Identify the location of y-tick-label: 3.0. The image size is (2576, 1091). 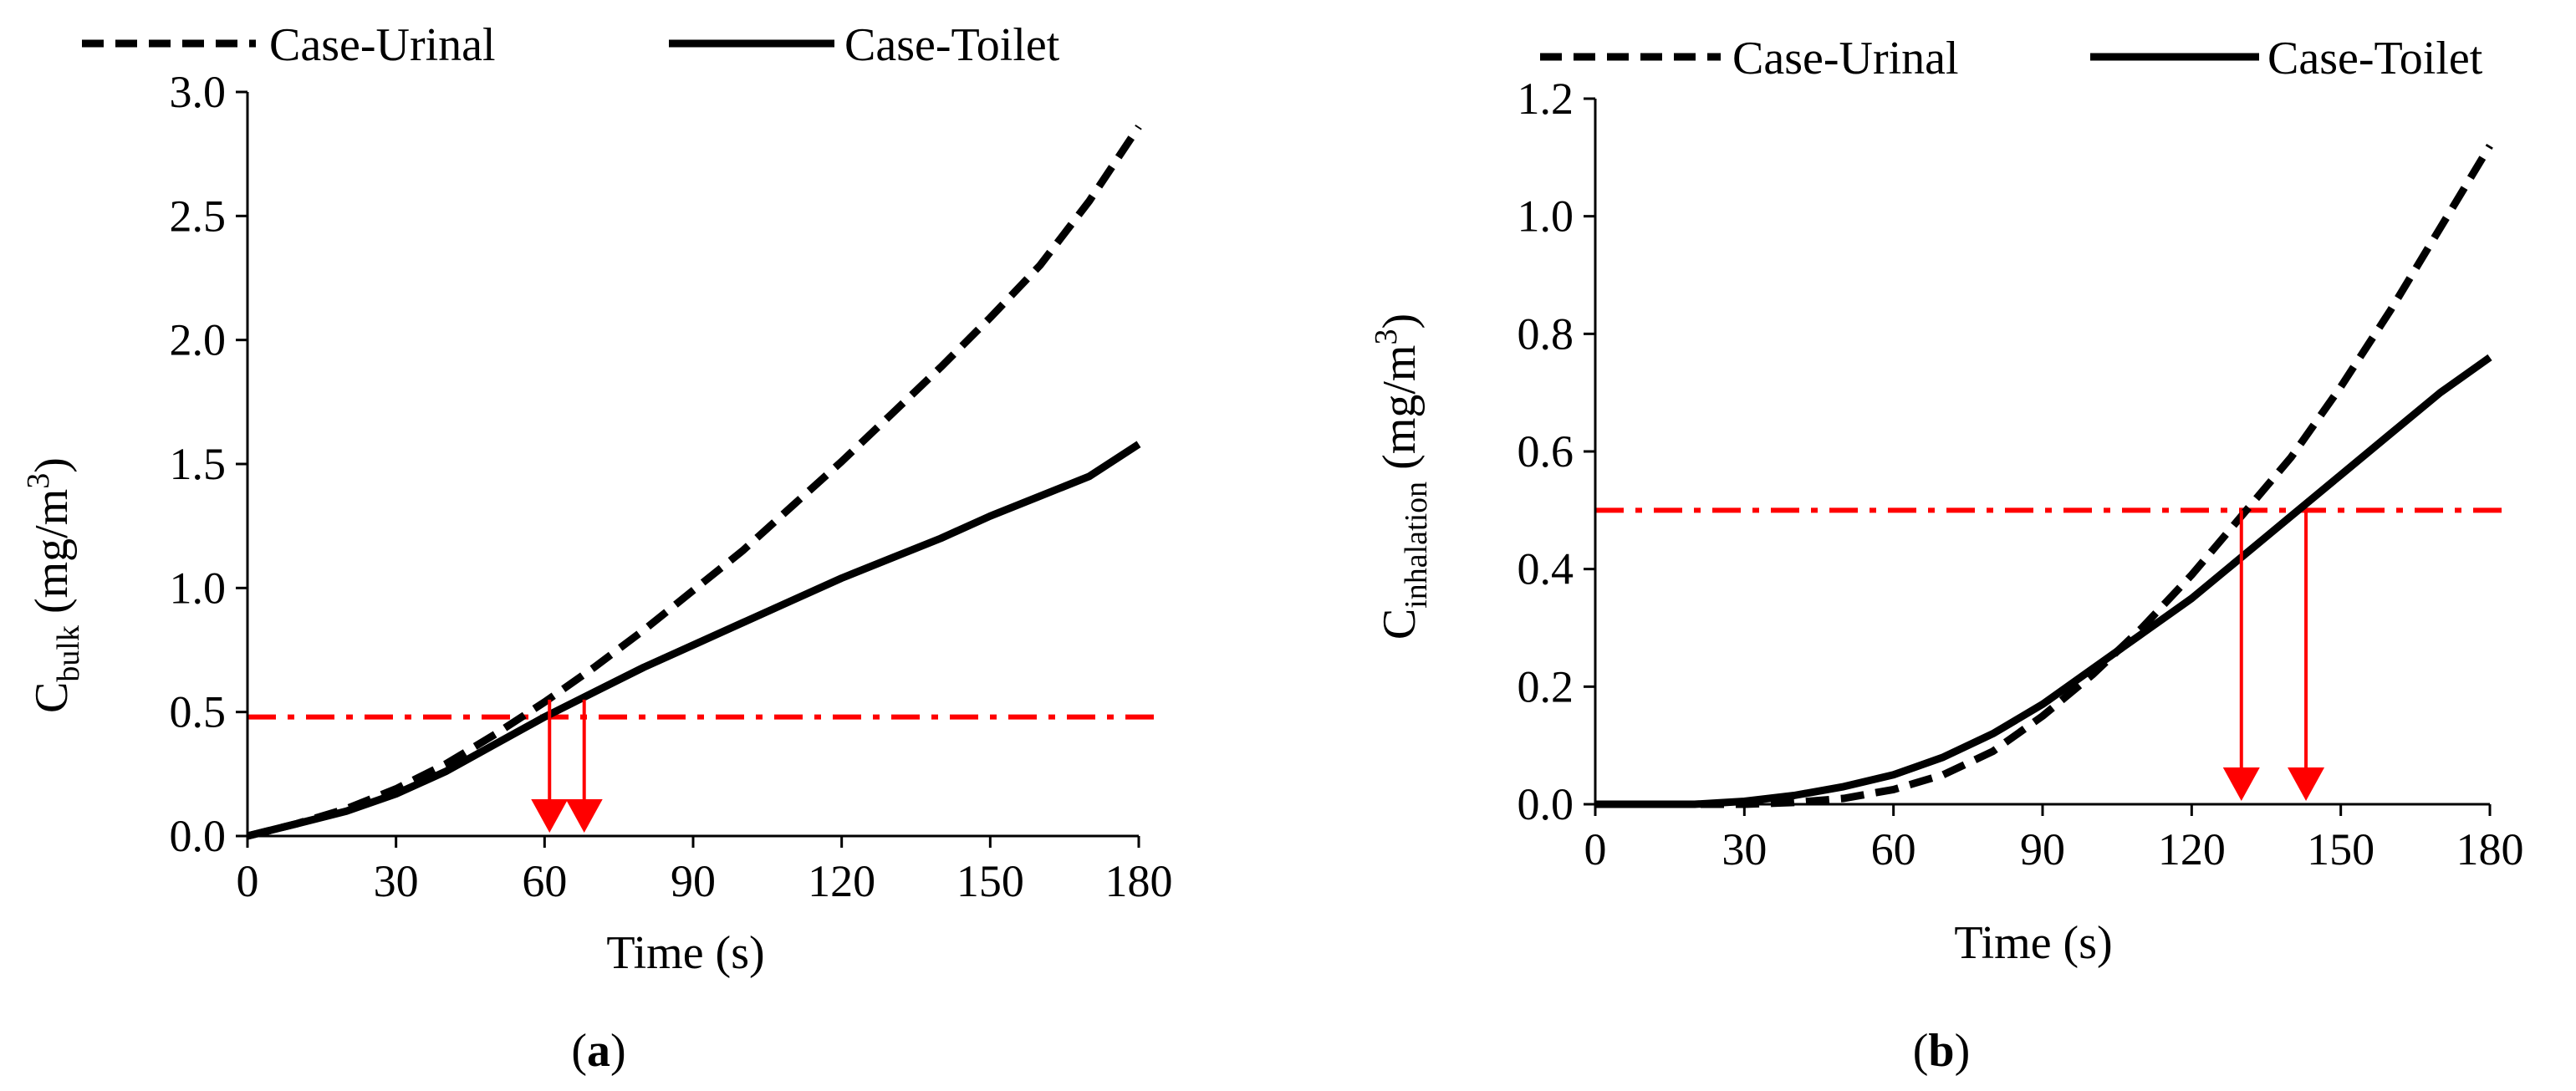
(198, 92).